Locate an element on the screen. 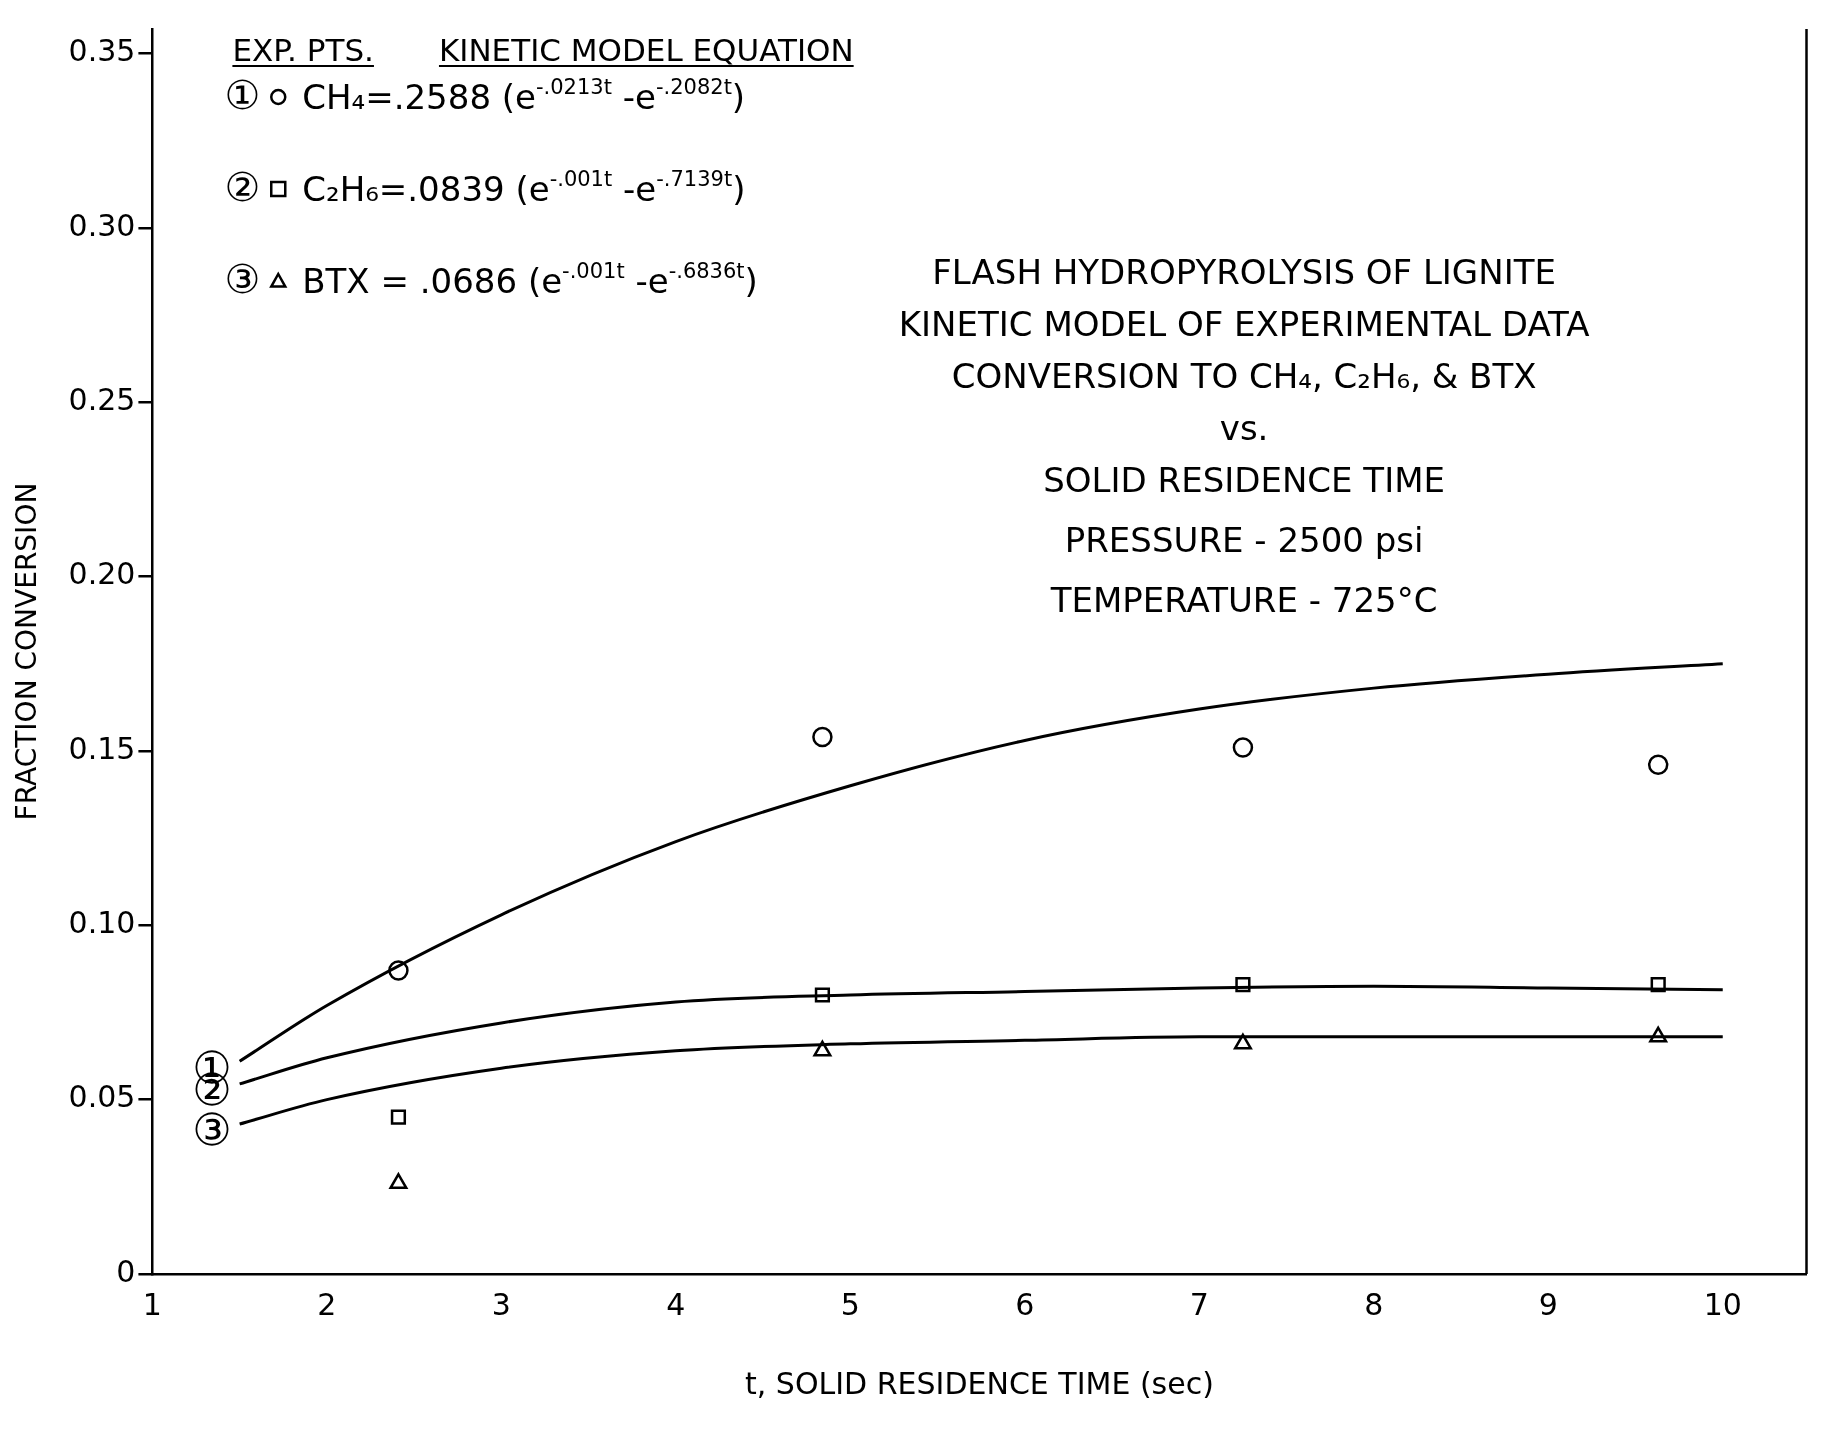 This screenshot has height=1429, width=1836. x-axis-title: t, SOLID RESIDENCE TIME (sec) is located at coordinates (979, 1383).